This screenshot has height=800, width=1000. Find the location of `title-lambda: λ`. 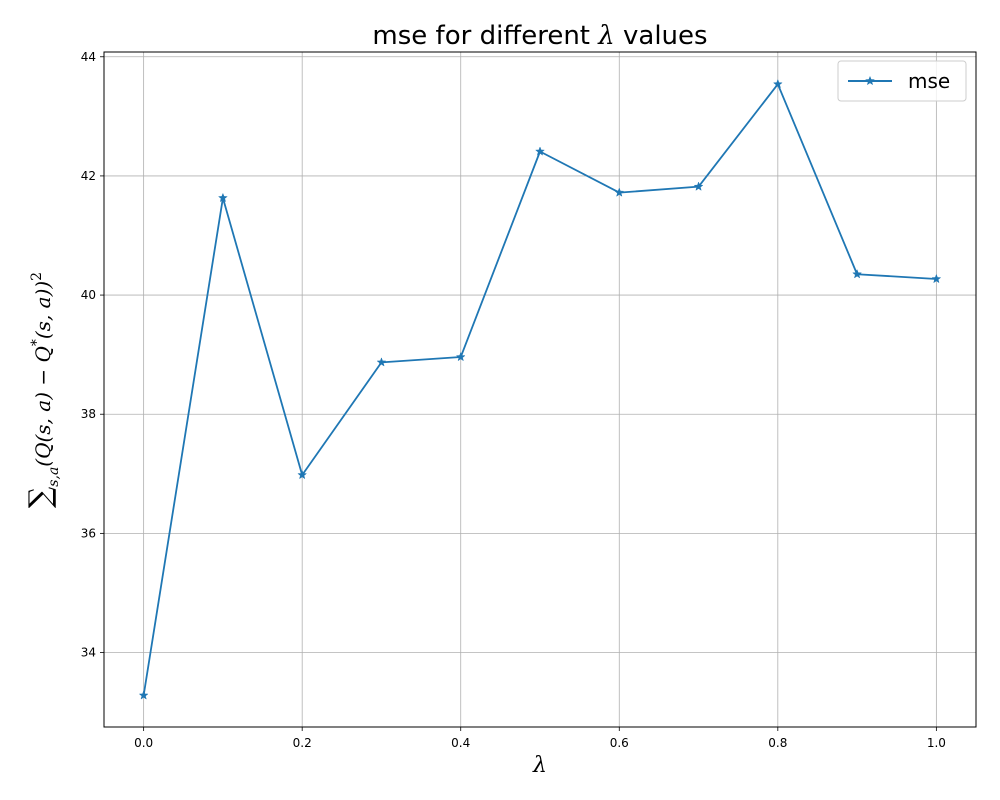

title-lambda: λ is located at coordinates (605, 36).